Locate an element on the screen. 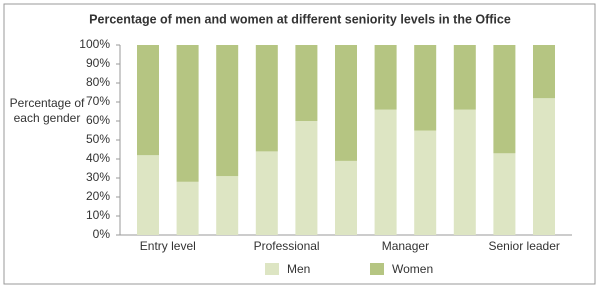 The image size is (600, 289). legend-label: Men is located at coordinates (298, 269).